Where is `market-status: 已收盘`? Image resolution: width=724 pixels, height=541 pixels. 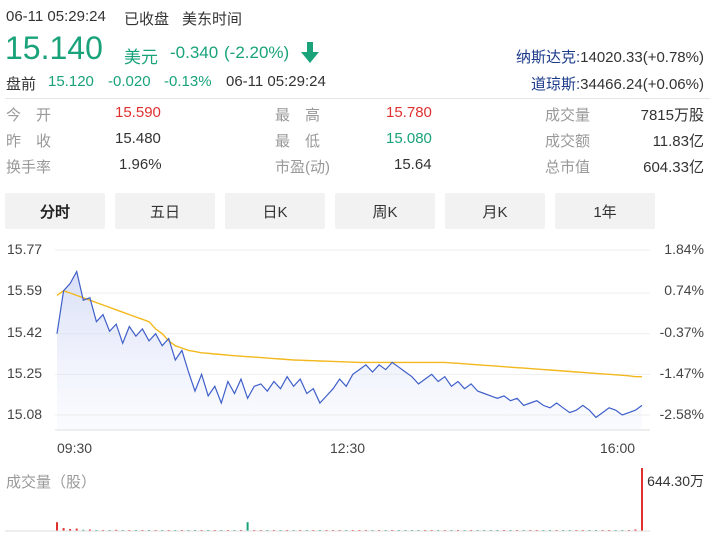 market-status: 已收盘 is located at coordinates (147, 19).